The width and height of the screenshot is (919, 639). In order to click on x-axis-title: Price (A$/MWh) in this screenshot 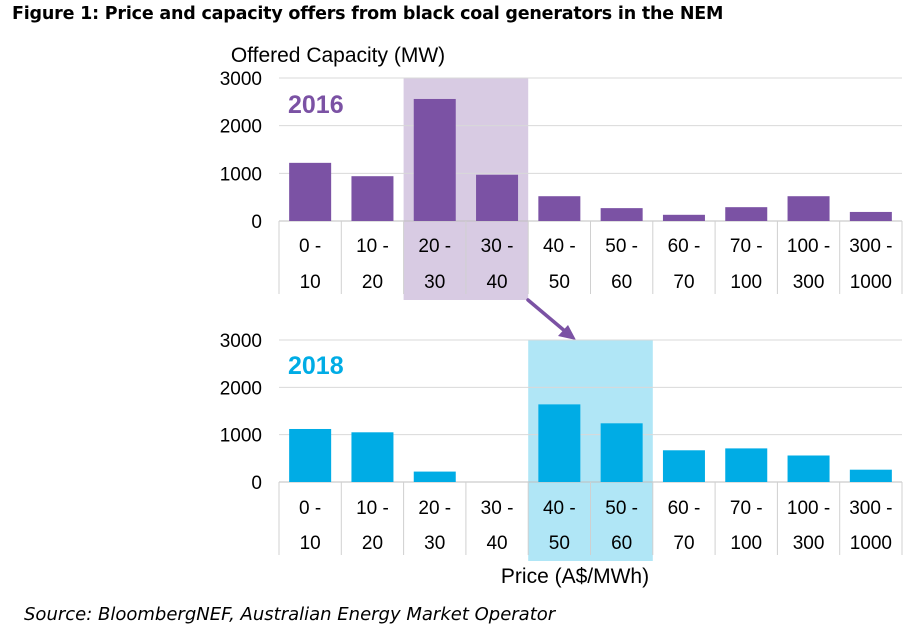, I will do `click(575, 576)`.